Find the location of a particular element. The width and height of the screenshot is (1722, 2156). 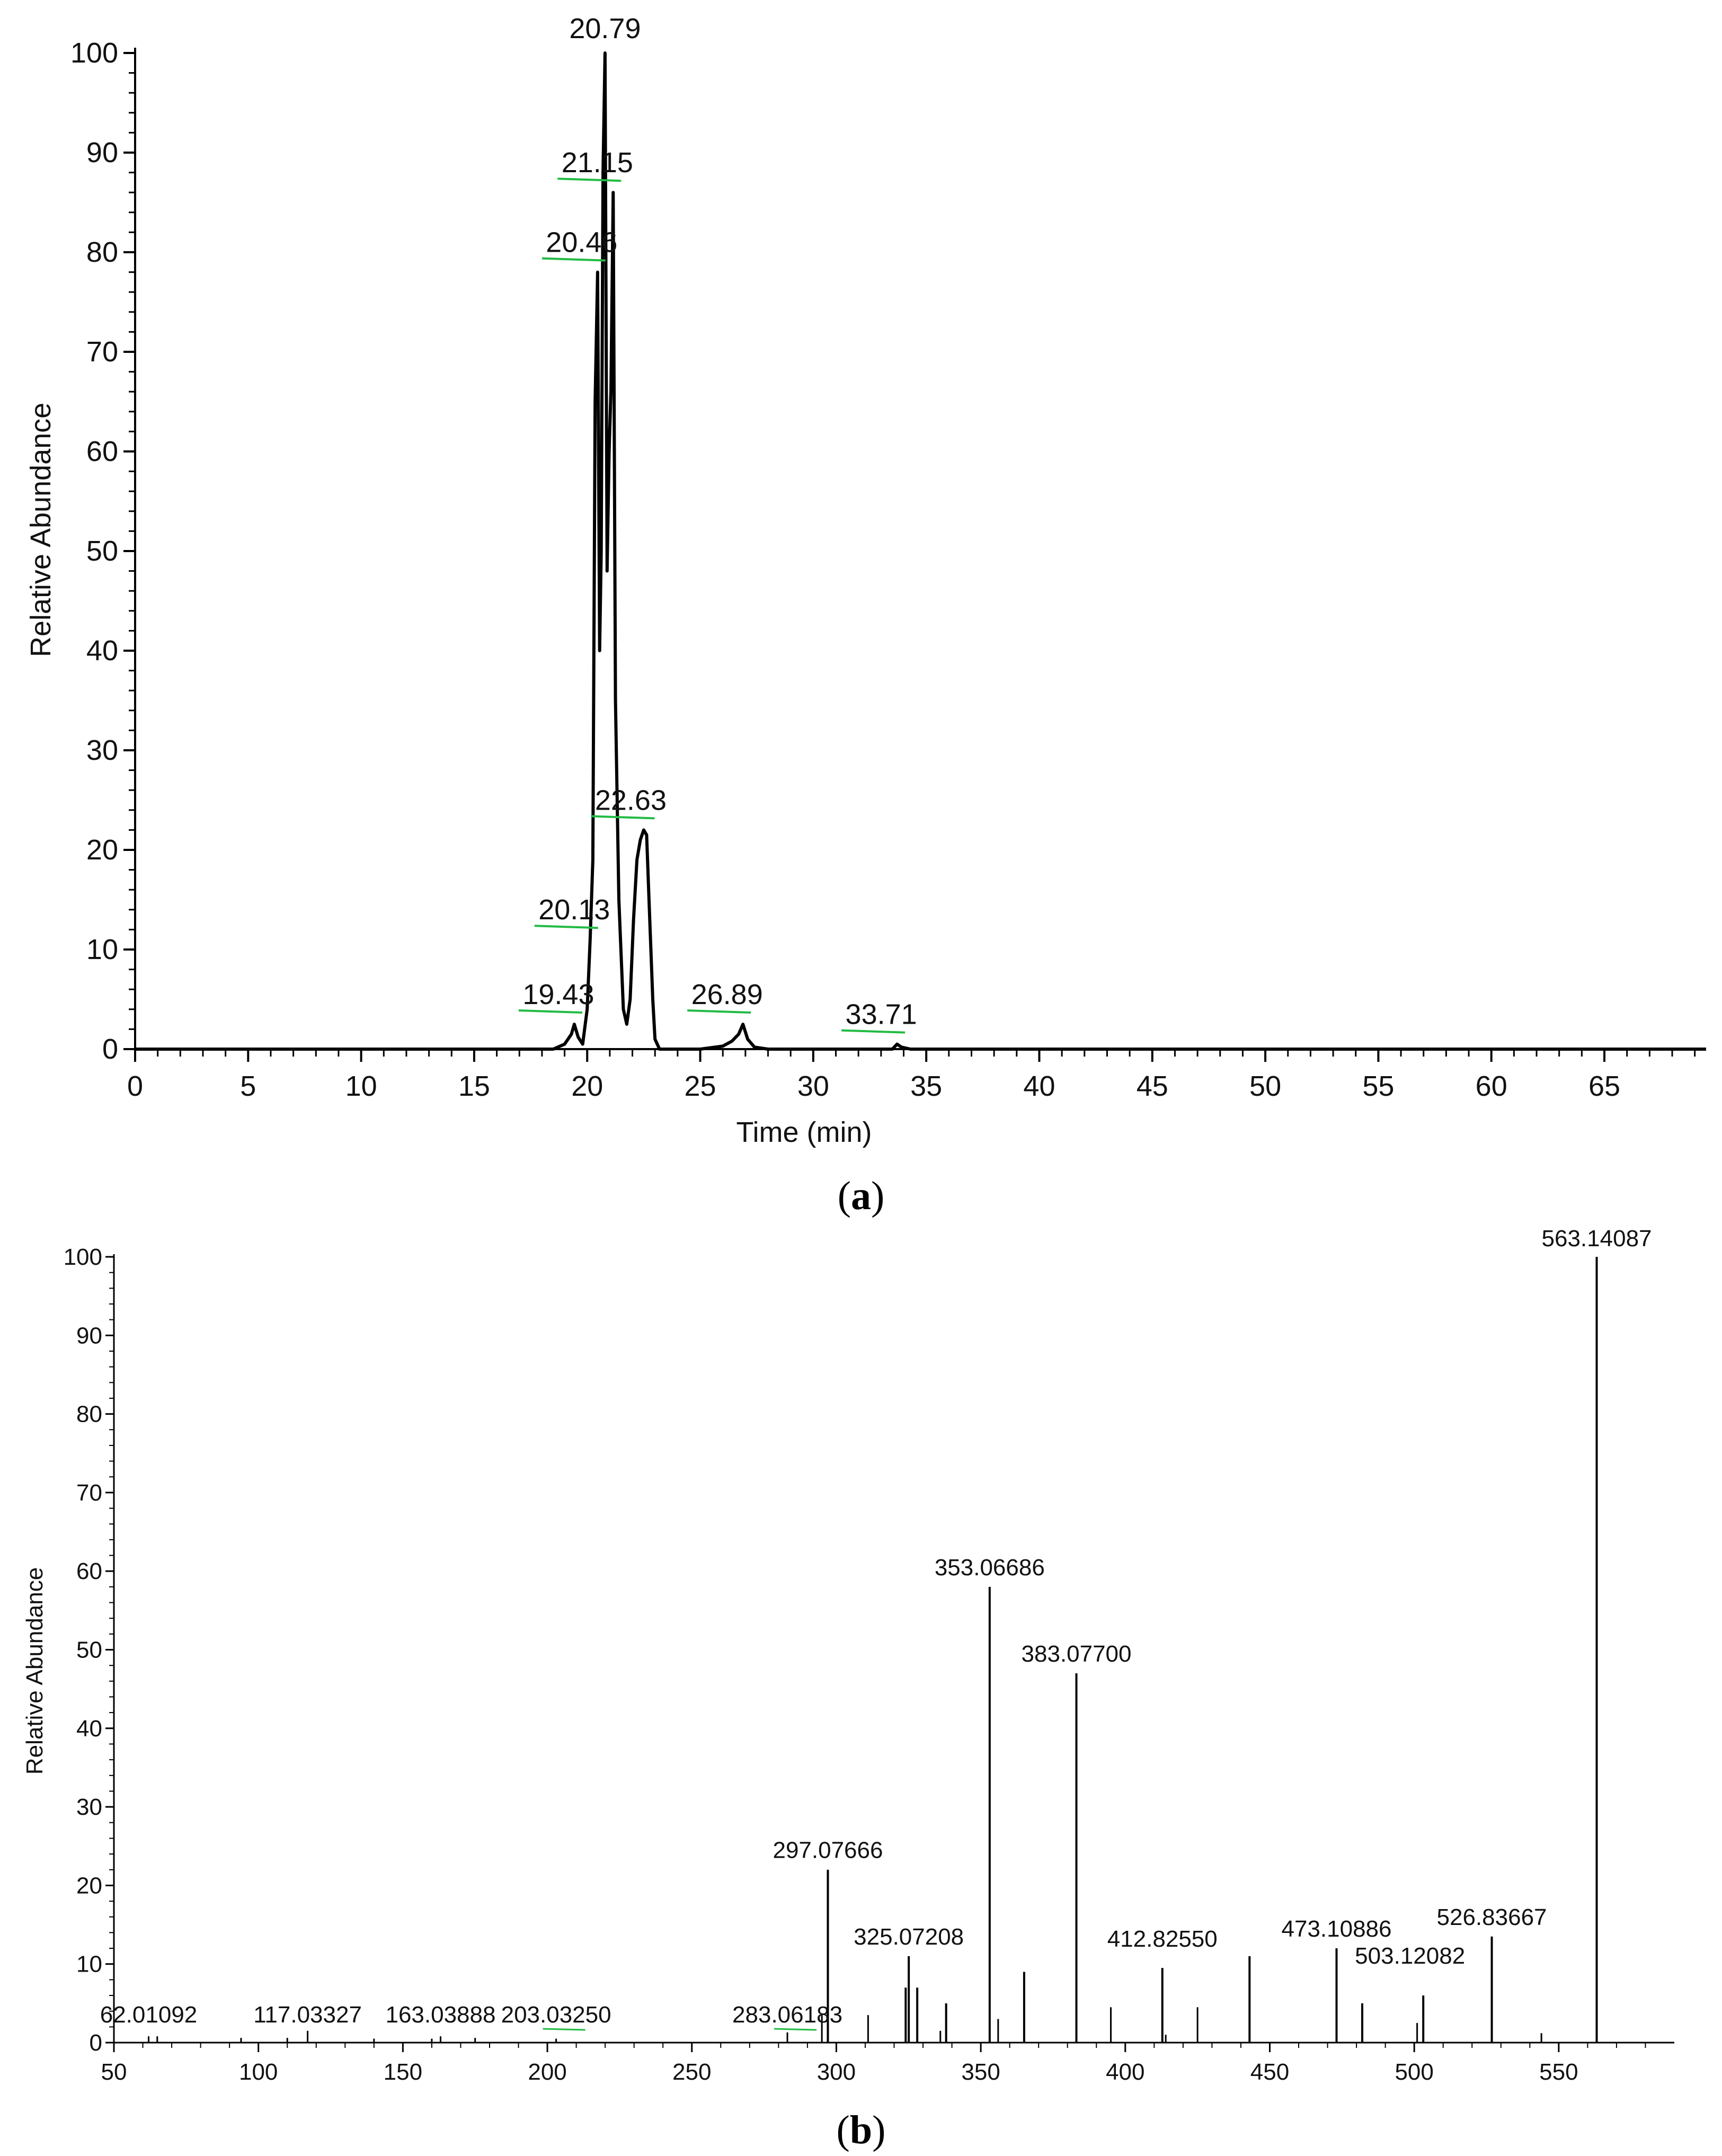

peak-label: 20.79 is located at coordinates (605, 29).